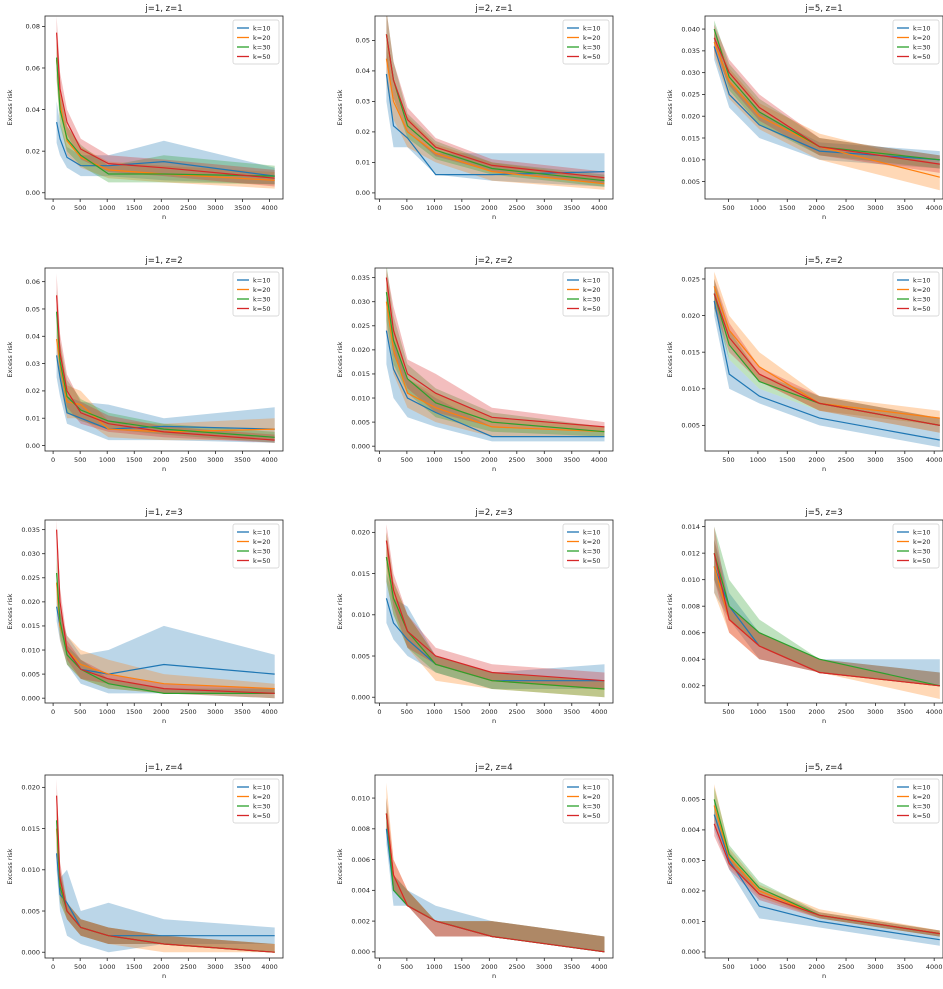 The height and width of the screenshot is (989, 943). Describe the element at coordinates (33, 419) in the screenshot. I see `y-tick-label: 0.01` at that location.